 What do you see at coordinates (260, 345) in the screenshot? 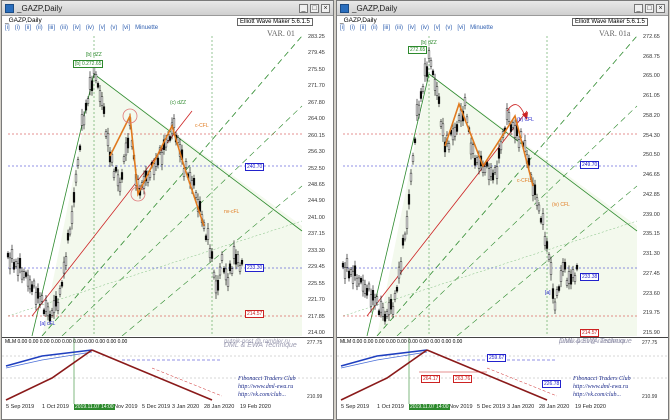
I see `watermark-title: DML & EWA Technique` at bounding box center [260, 345].